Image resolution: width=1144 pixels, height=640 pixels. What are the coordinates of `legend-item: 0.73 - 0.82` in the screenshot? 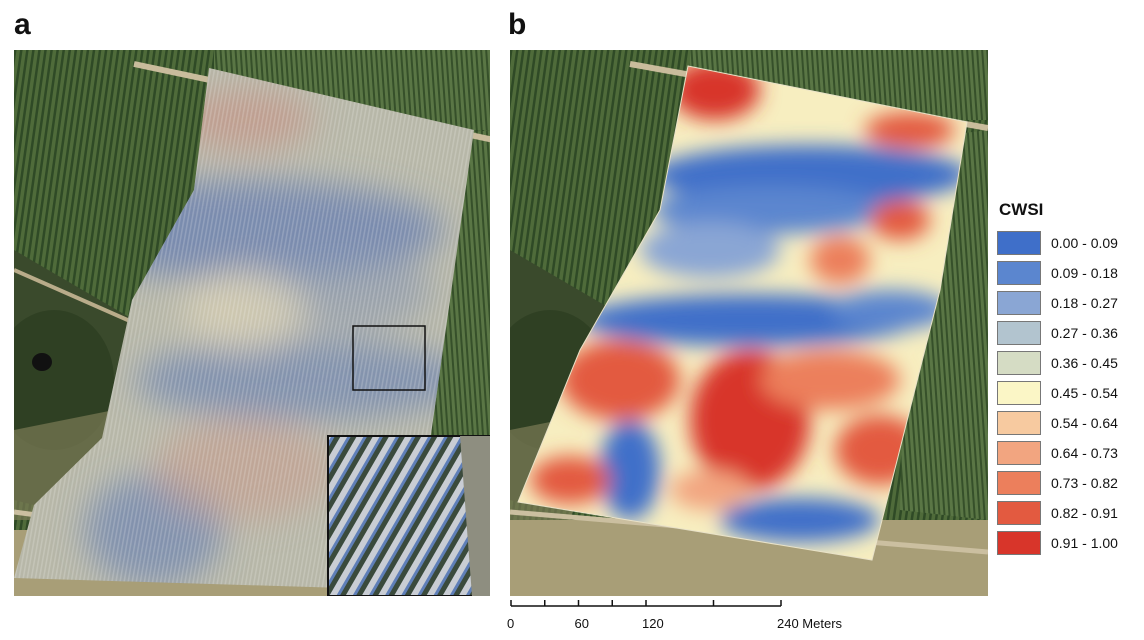 It's located at (1067, 483).